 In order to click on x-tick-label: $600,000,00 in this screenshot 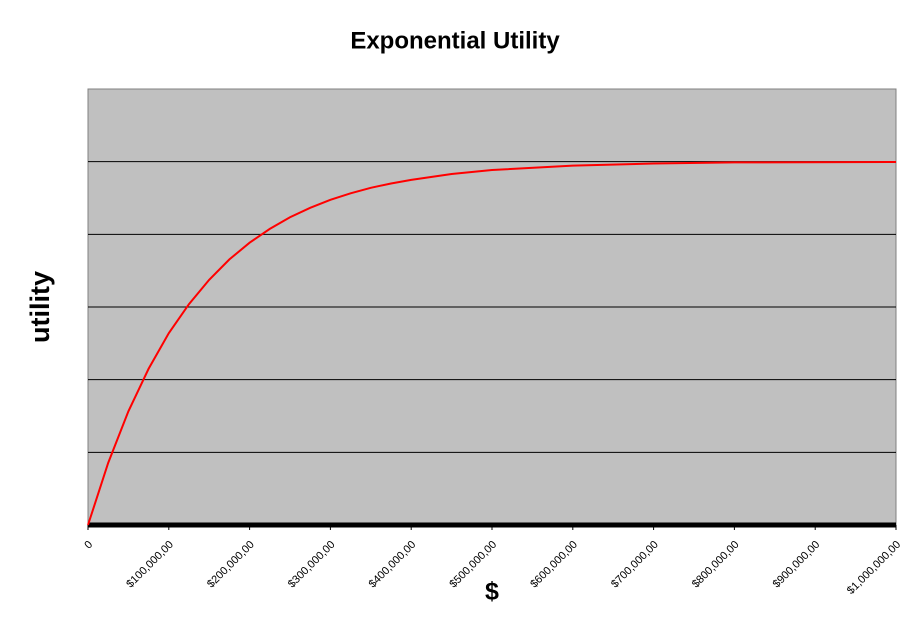, I will do `click(554, 565)`.